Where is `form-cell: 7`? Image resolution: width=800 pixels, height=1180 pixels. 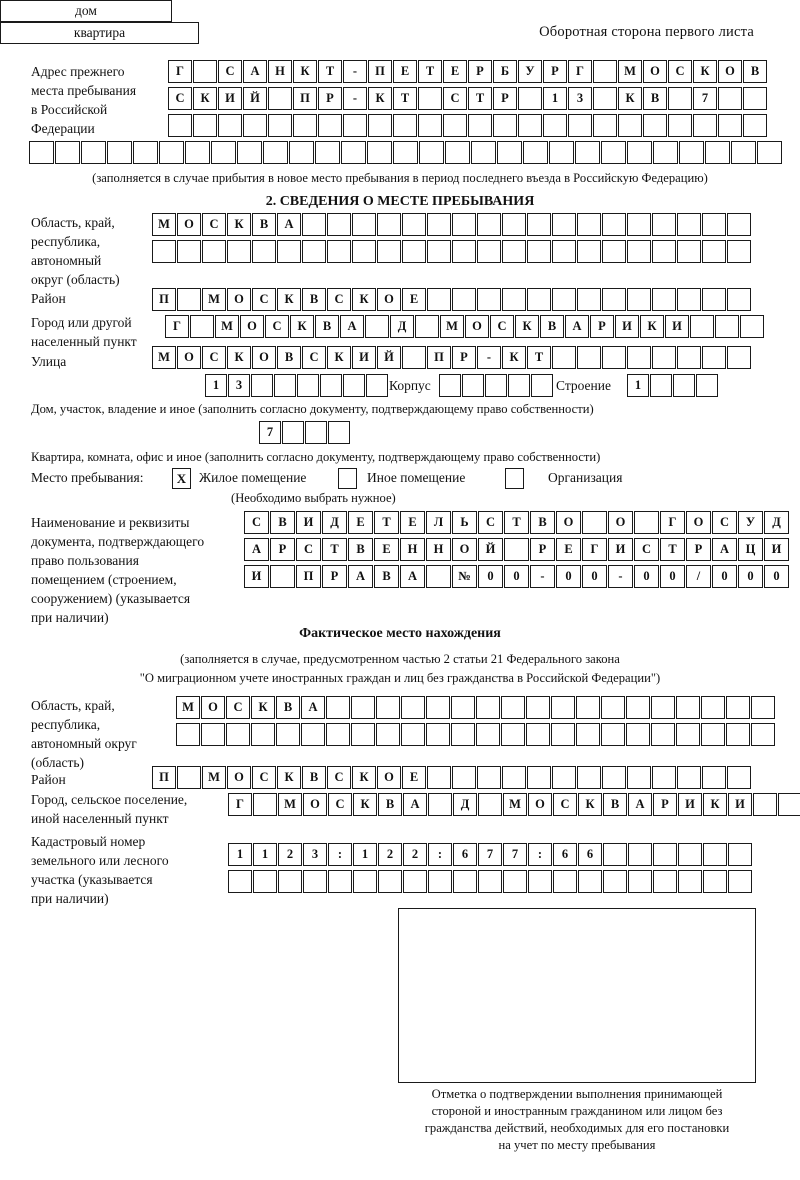 form-cell: 7 is located at coordinates (490, 854).